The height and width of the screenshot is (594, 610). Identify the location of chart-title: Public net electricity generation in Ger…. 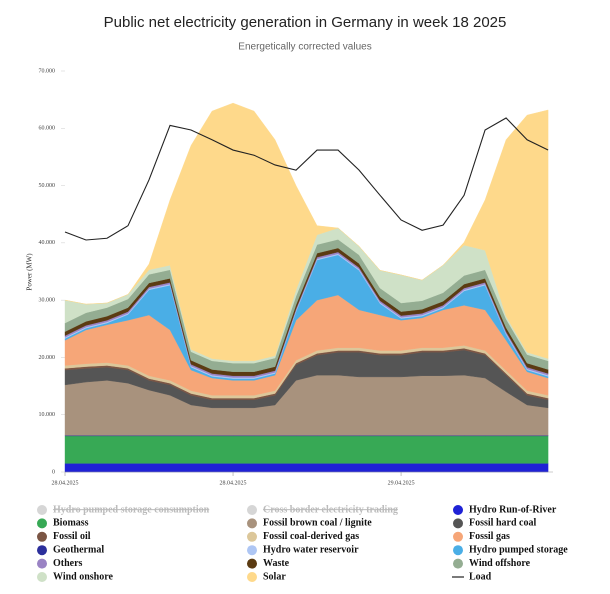
(305, 22).